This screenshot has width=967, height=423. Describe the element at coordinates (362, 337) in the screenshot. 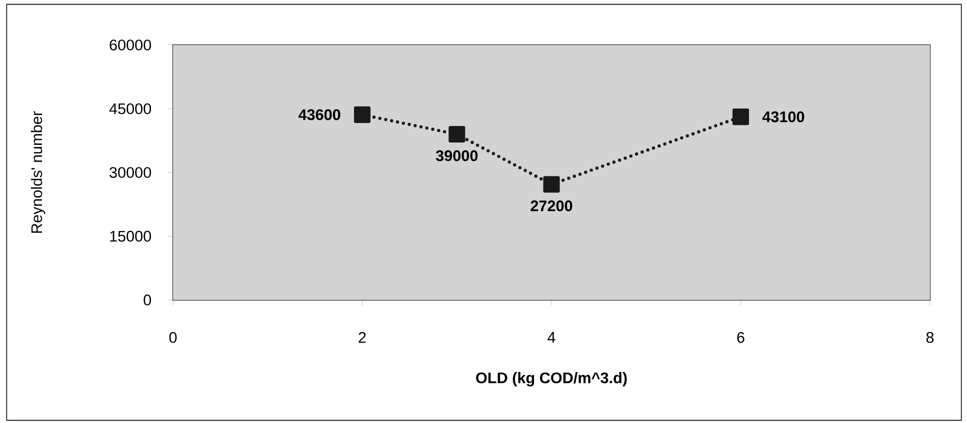

I see `x-tick-label: 2` at that location.